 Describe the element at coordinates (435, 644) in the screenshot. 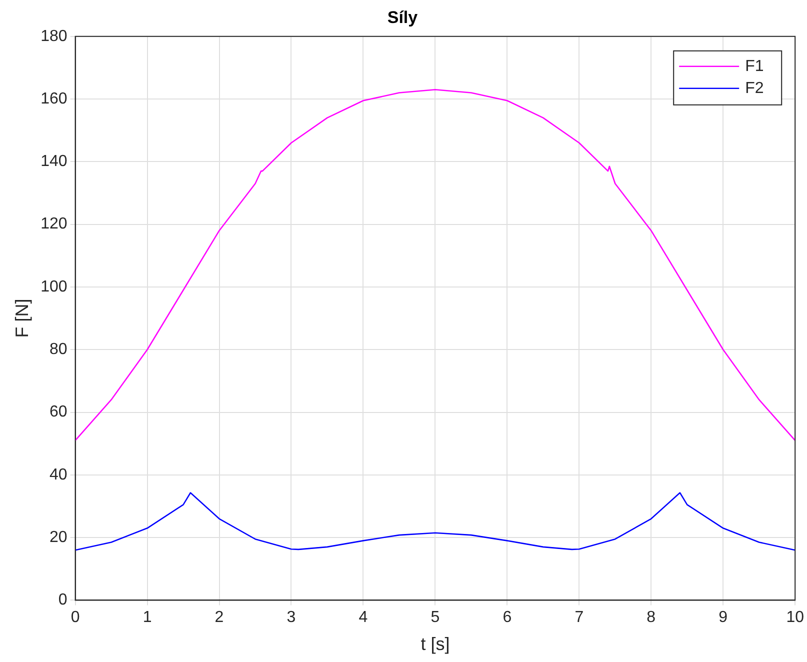

I see `x-axis-title: t [s]` at that location.